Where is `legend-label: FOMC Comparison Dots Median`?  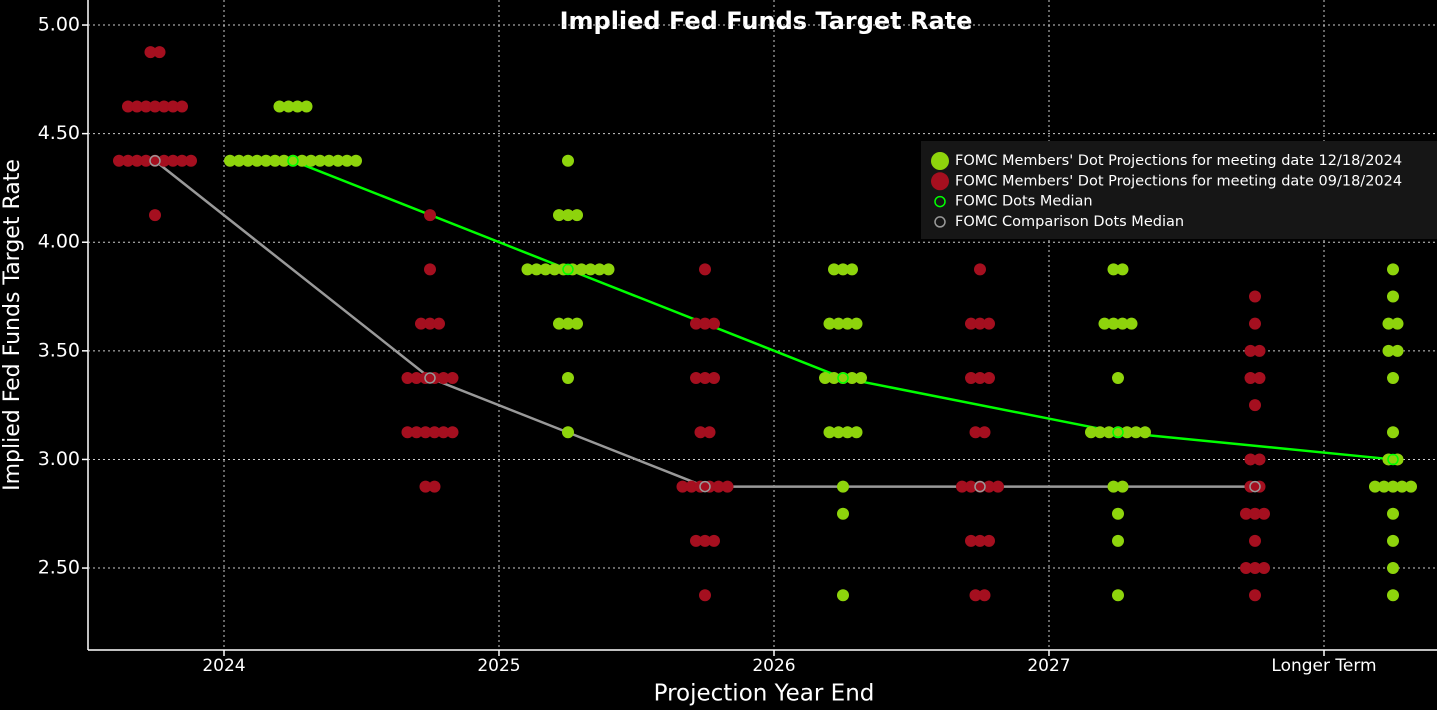
legend-label: FOMC Comparison Dots Median is located at coordinates (1069, 222).